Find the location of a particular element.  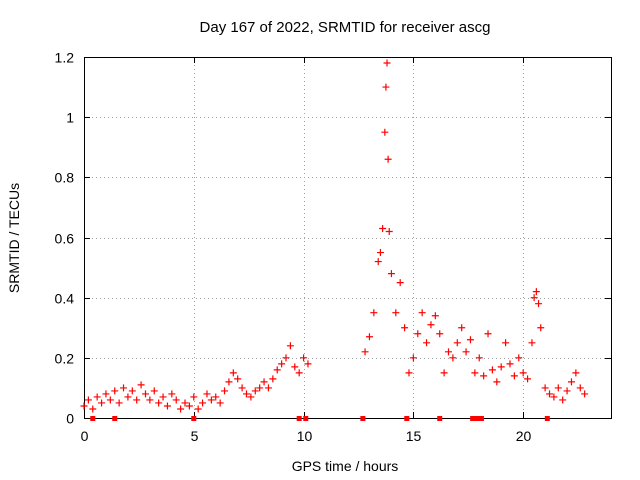

x-tick-label: 0 is located at coordinates (85, 436).